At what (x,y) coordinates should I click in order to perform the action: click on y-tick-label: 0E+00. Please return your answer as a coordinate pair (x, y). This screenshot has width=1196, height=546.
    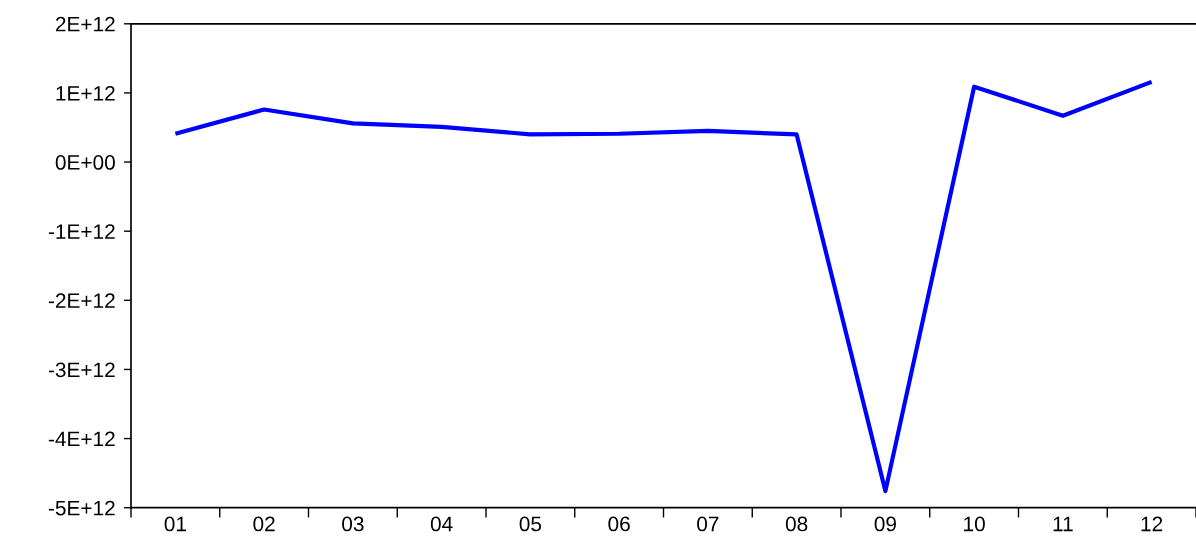
    Looking at the image, I should click on (85, 162).